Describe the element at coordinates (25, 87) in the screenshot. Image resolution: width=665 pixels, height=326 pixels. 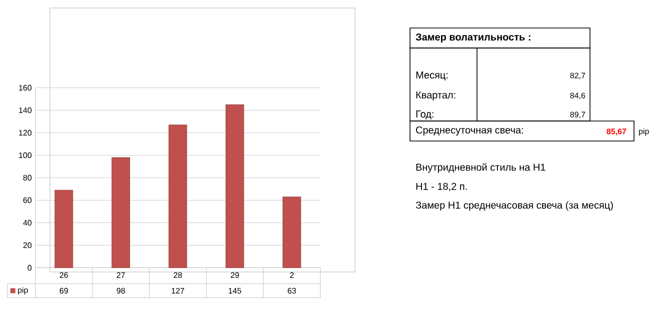
I see `y-tick-label: 160` at that location.